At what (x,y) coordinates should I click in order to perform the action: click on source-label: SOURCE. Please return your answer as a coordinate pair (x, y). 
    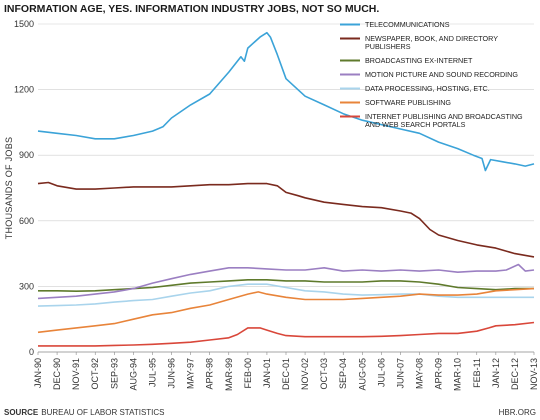
    Looking at the image, I should click on (21, 412).